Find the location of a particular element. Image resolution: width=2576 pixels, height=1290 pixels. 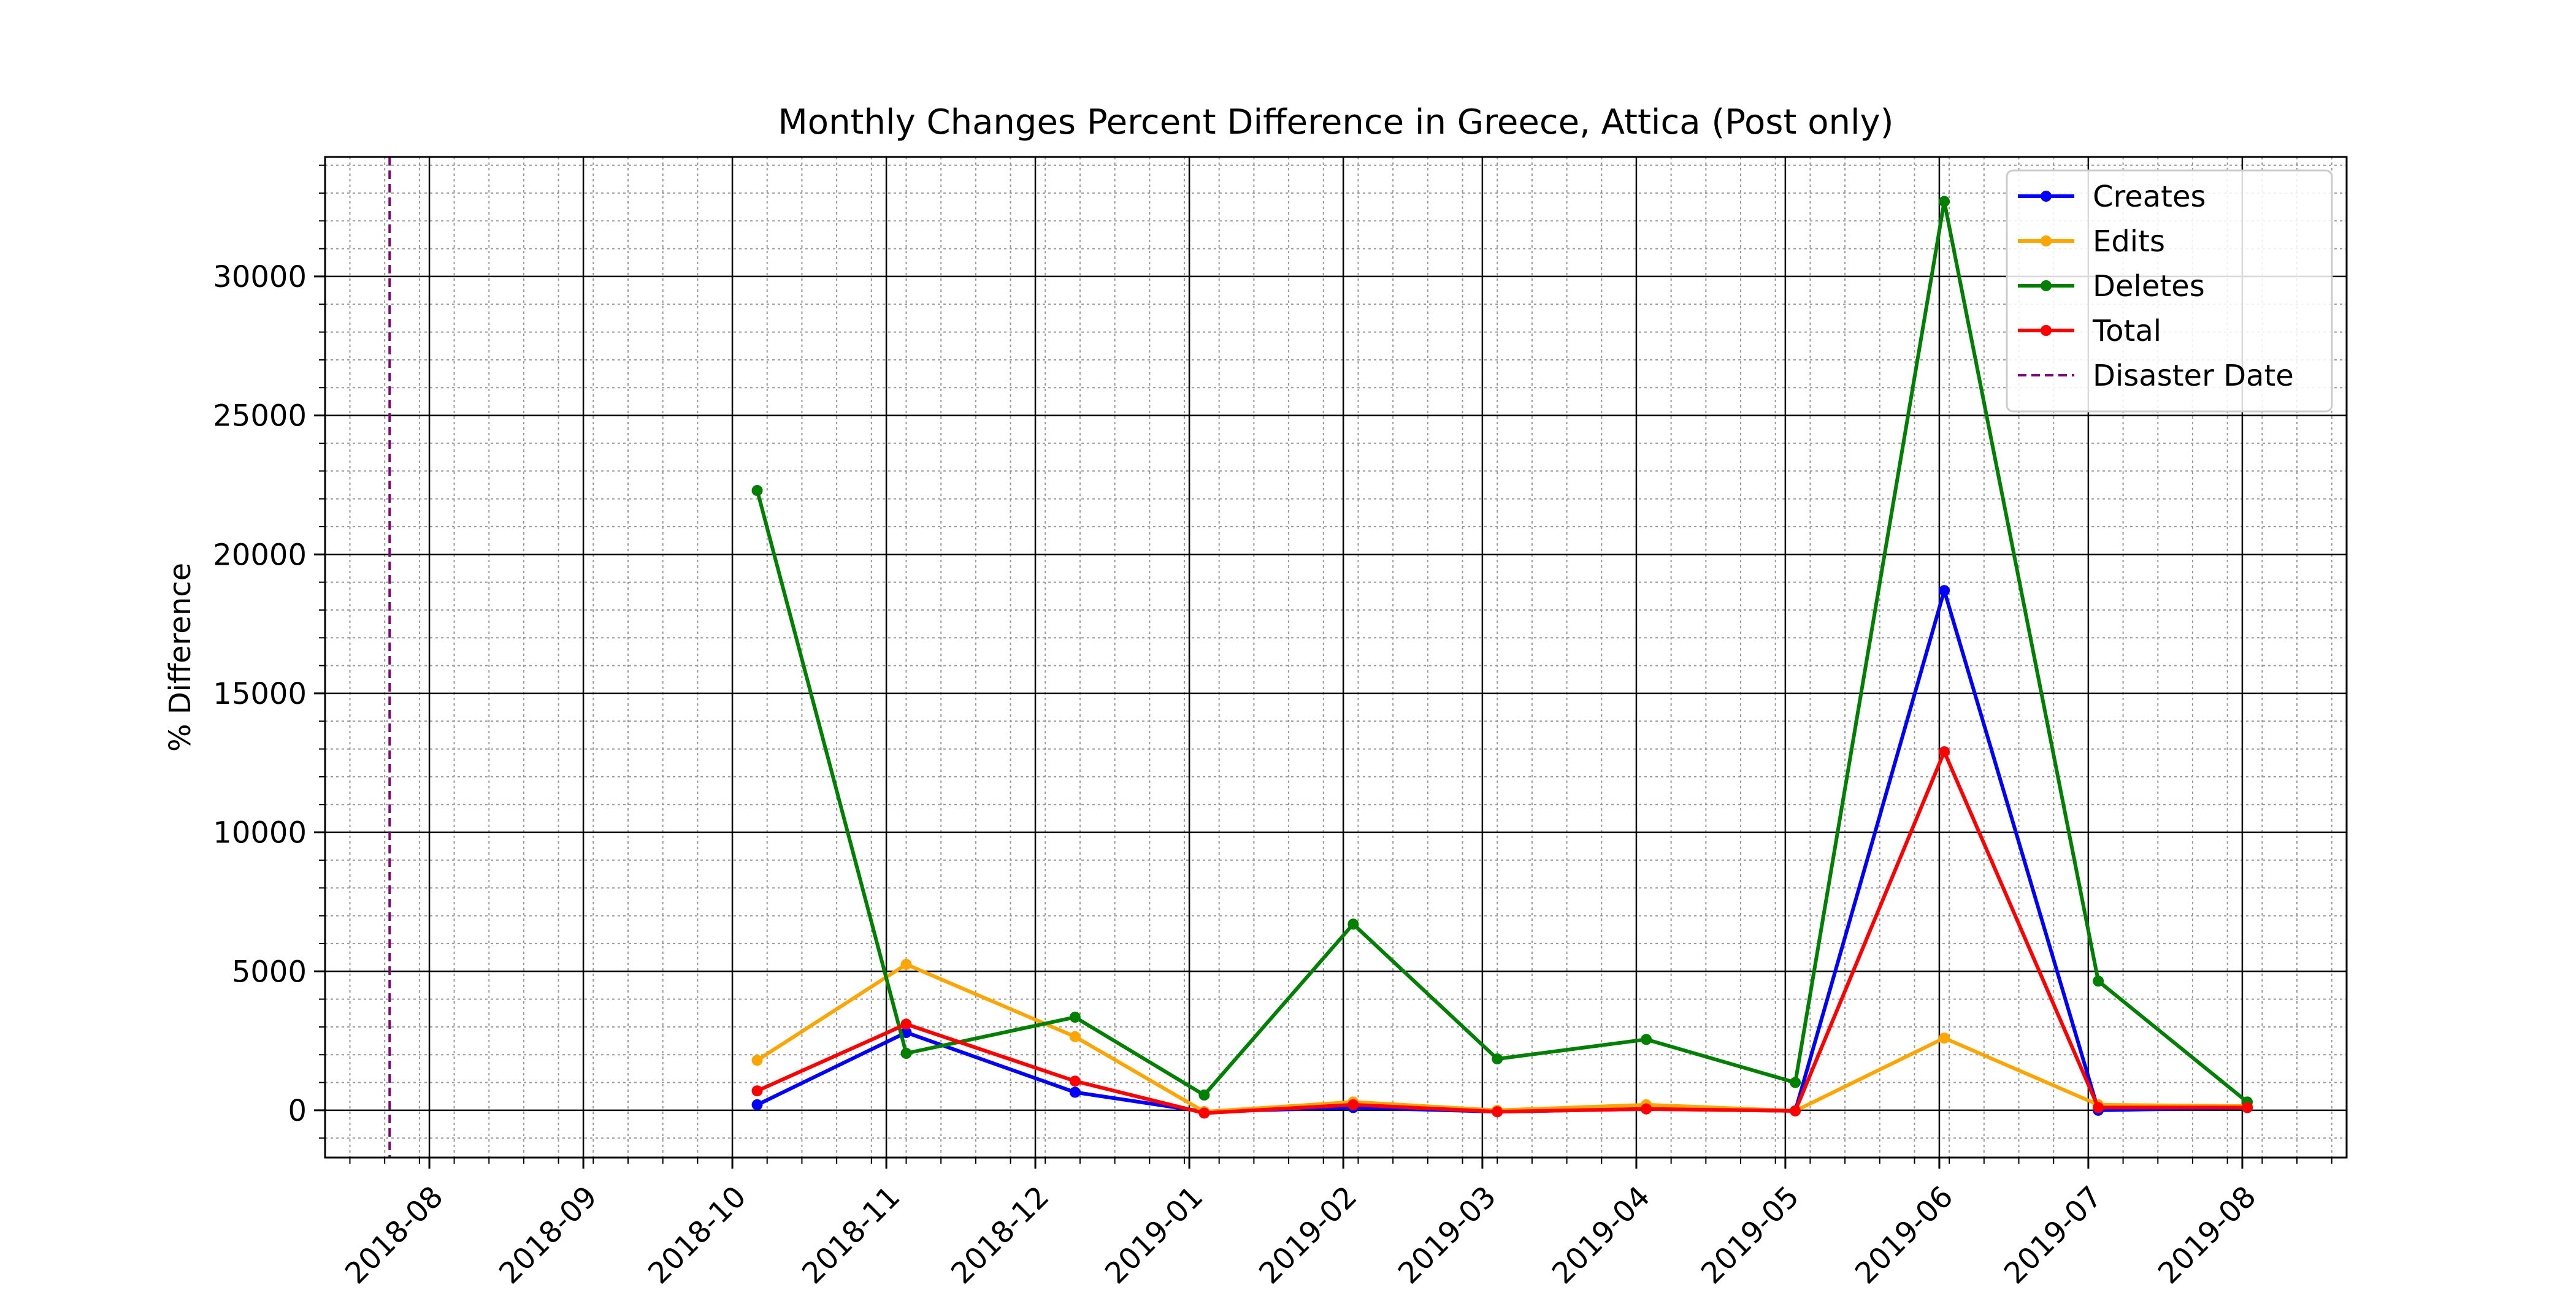

legend-label-deletes: Deletes is located at coordinates (2149, 286).